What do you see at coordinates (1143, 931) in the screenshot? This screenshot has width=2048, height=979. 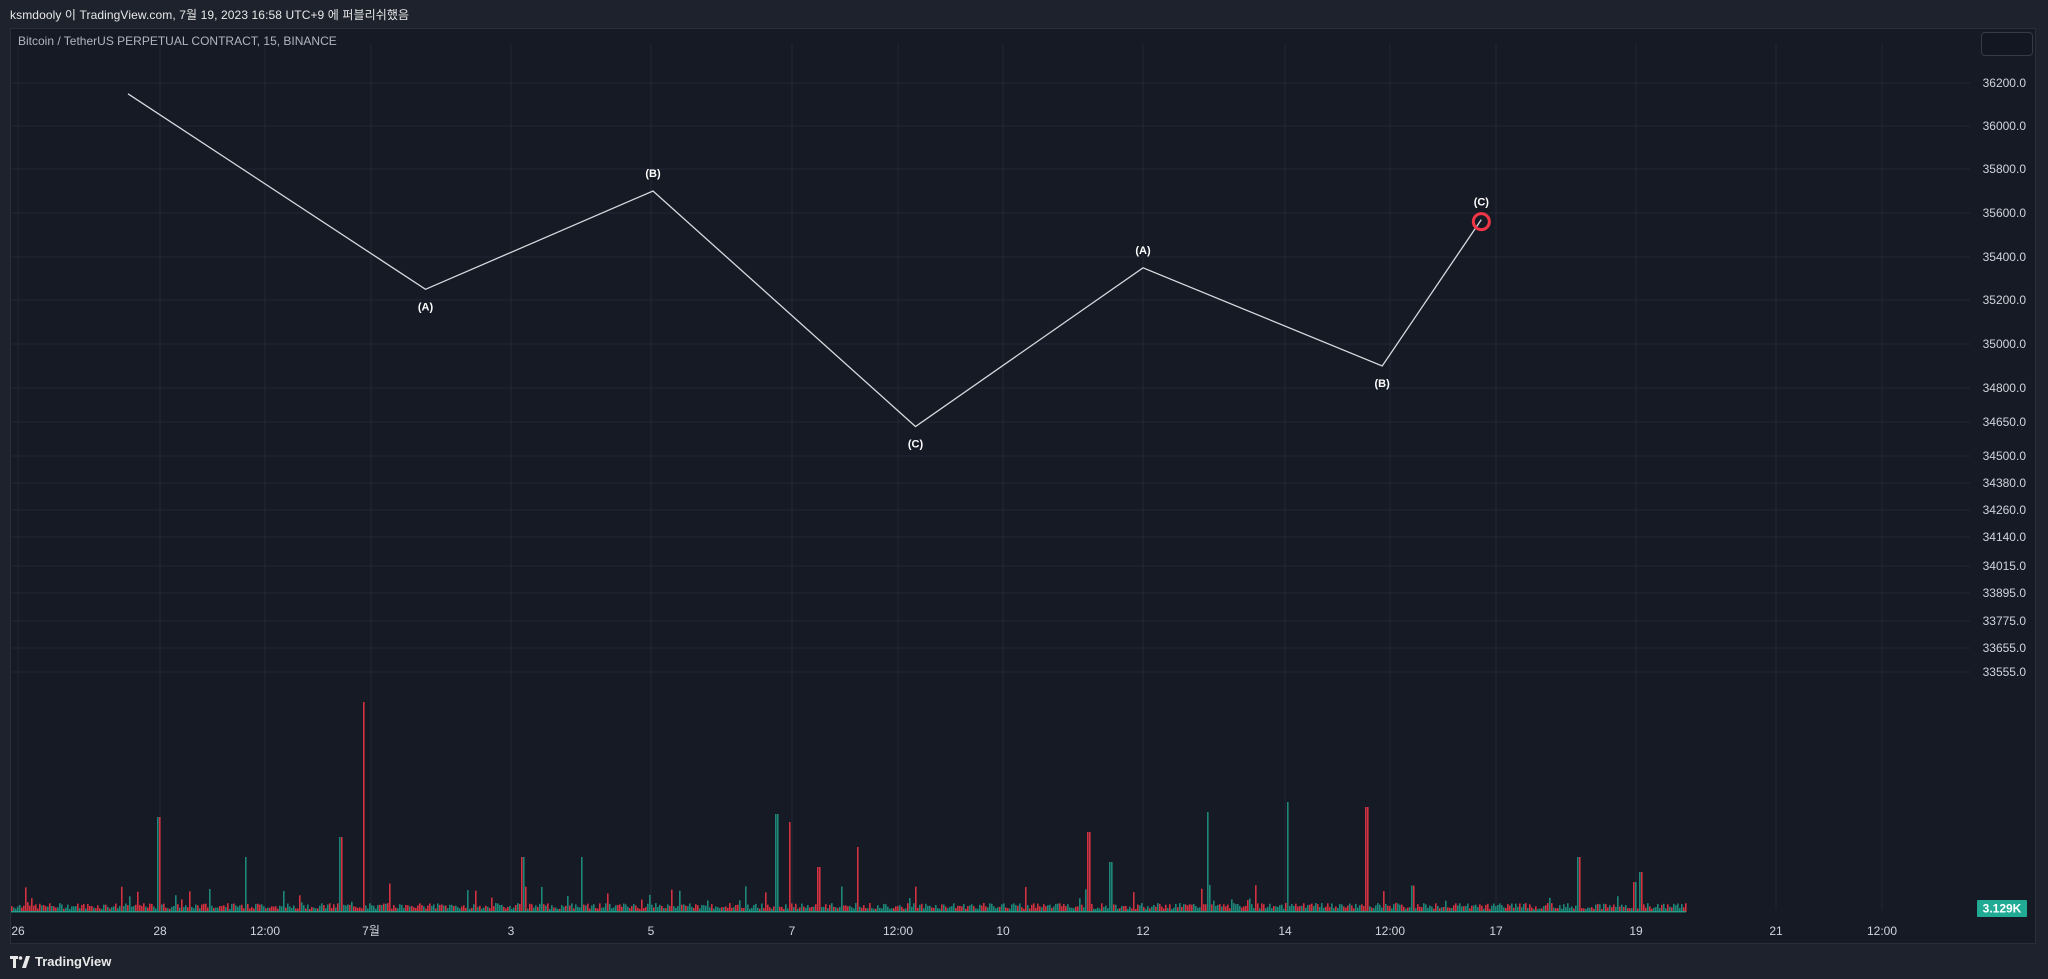 I see `time-tick-label: 12` at bounding box center [1143, 931].